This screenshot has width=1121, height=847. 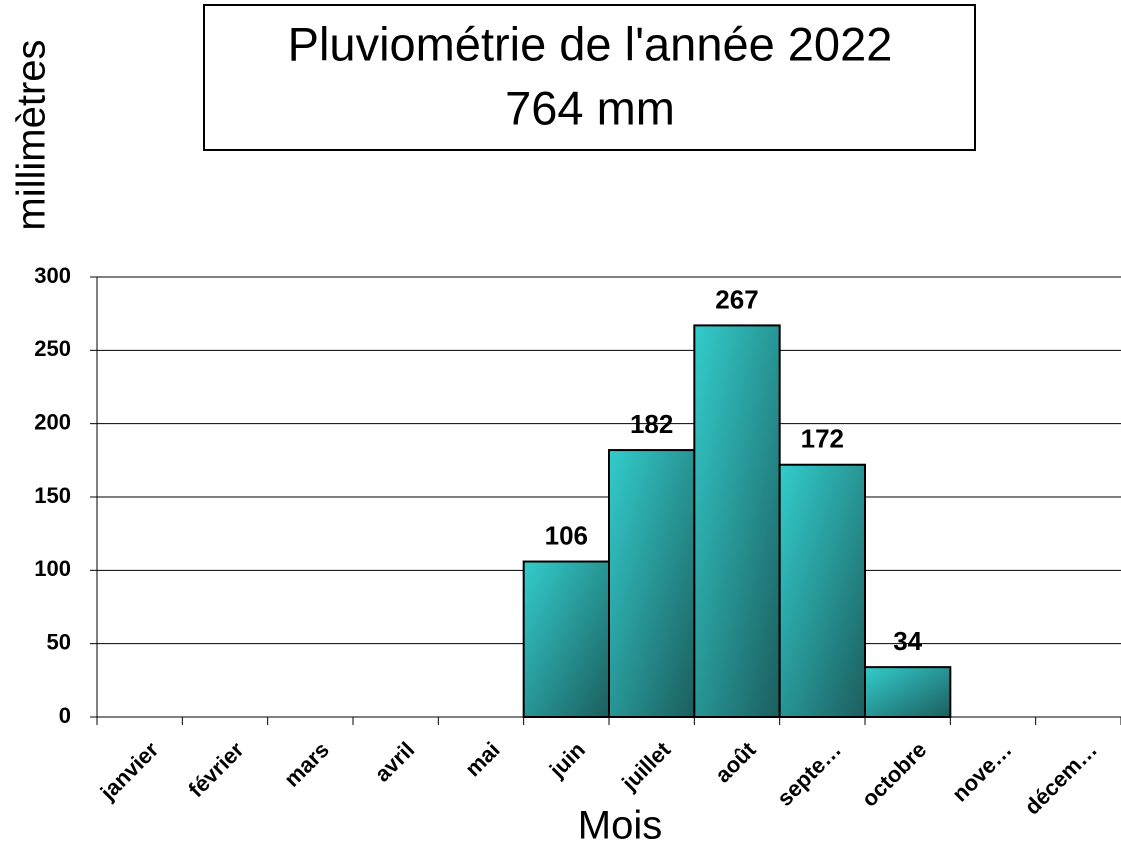 What do you see at coordinates (32, 134) in the screenshot?
I see `y-axis-label: millimètres` at bounding box center [32, 134].